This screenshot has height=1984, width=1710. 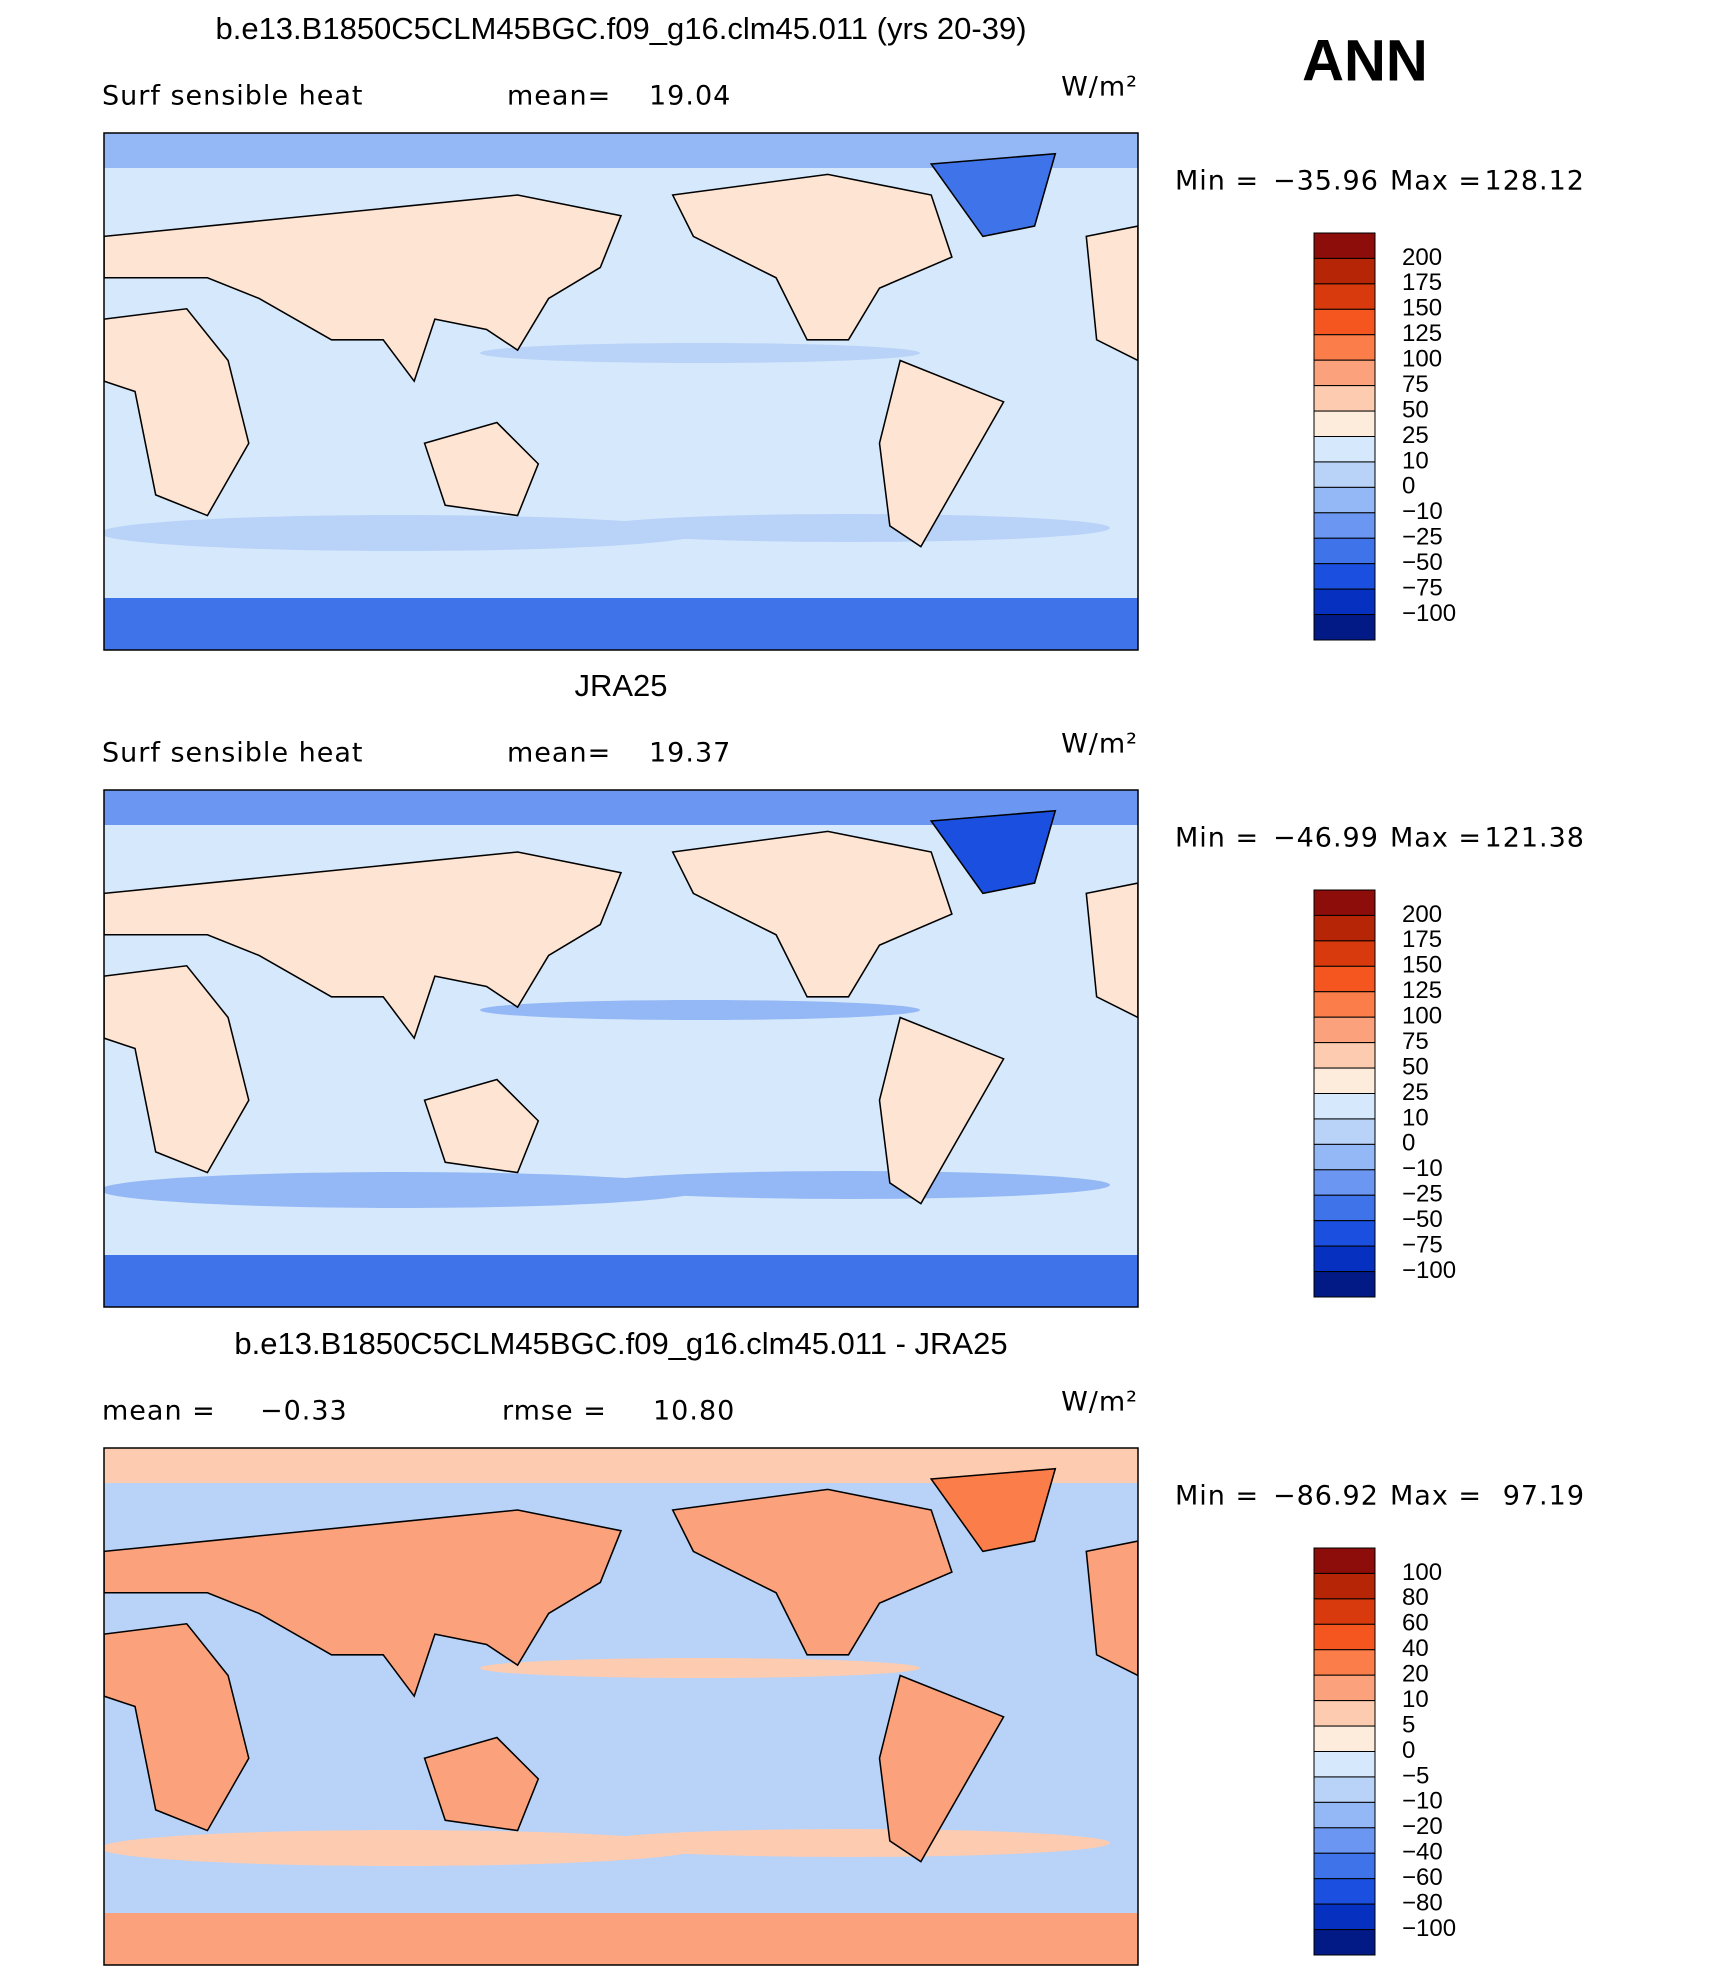 I want to click on colorbar-label: 80, so click(x=1415, y=1597).